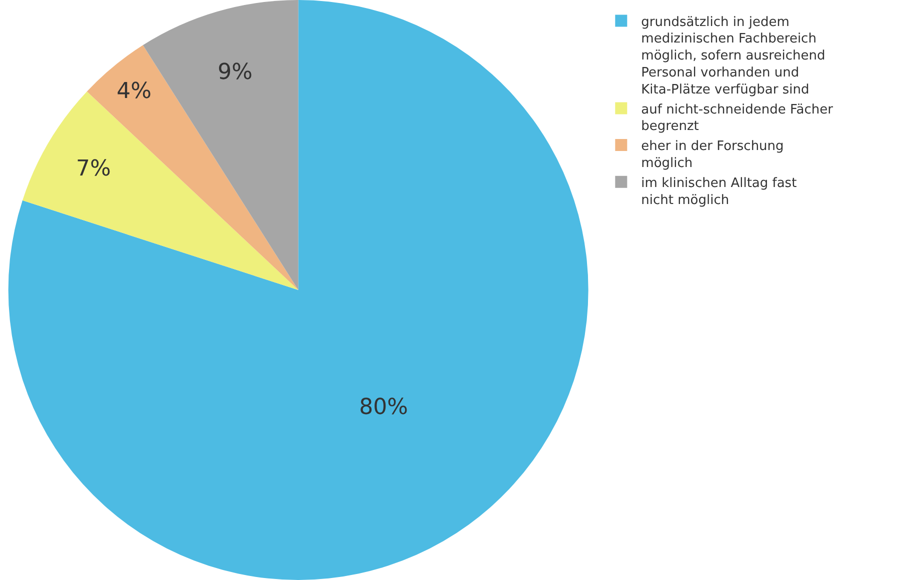 The image size is (904, 580). Describe the element at coordinates (383, 407) in the screenshot. I see `data-label: 80%` at that location.